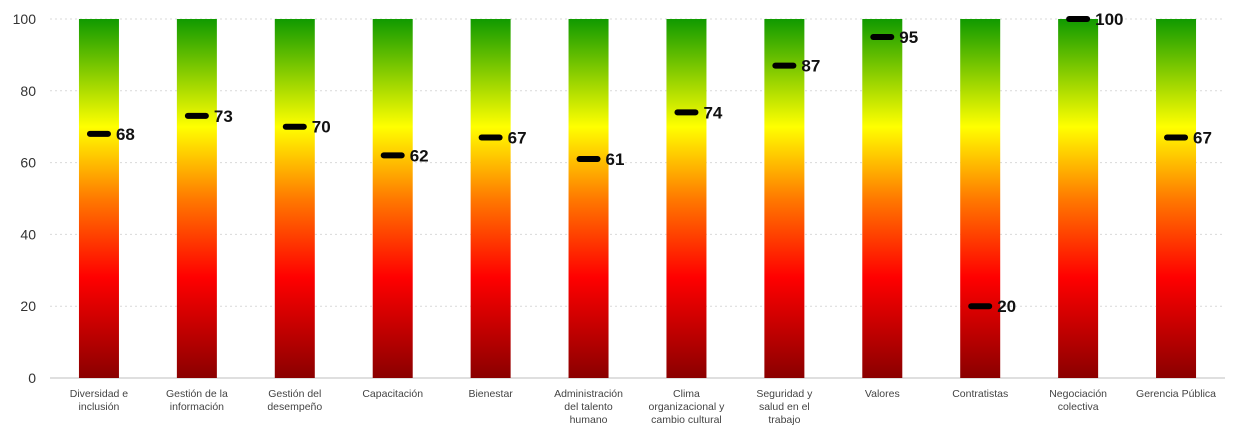  Describe the element at coordinates (28, 306) in the screenshot. I see `y-tick-label: 20` at that location.